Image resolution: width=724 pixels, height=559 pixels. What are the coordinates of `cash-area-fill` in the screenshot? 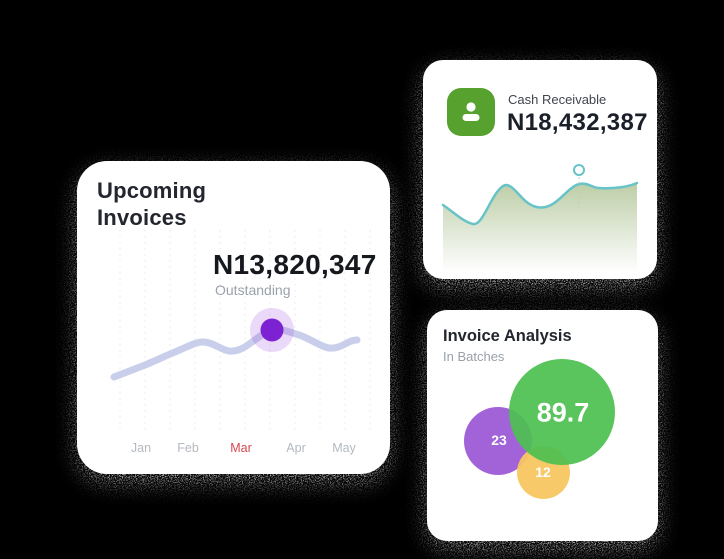 It's located at (540, 227).